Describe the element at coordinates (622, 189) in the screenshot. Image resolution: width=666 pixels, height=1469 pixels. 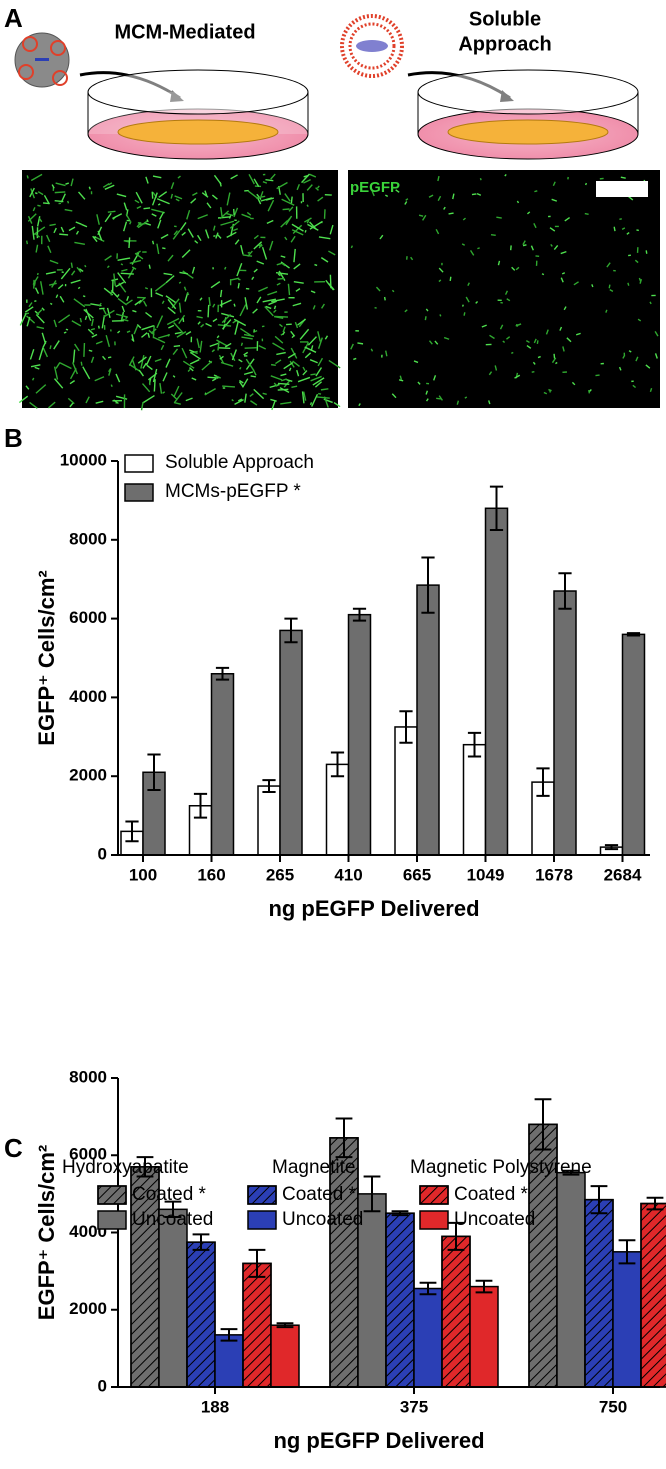
I see `scale-bar` at that location.